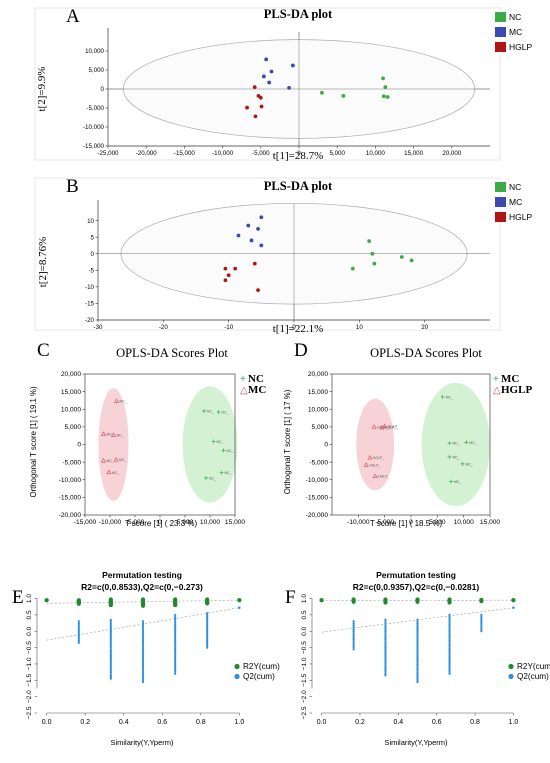  I want to click on point-label: NC_, so click(225, 413).